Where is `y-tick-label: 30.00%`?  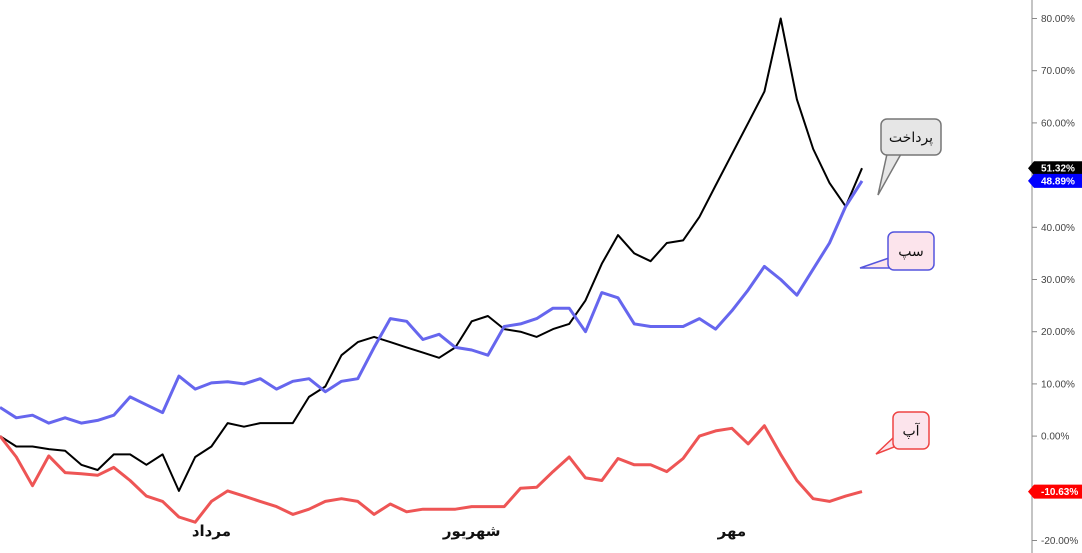
y-tick-label: 30.00% is located at coordinates (1058, 280).